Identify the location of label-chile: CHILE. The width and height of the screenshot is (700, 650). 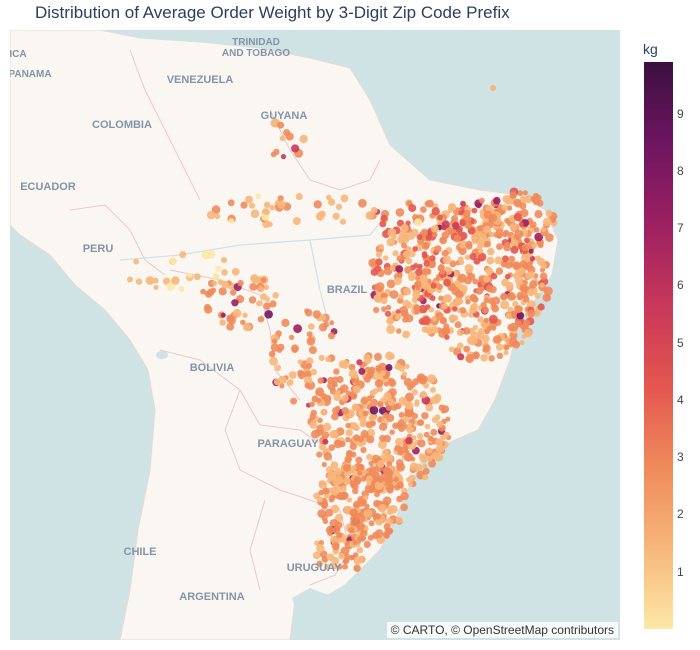
(140, 552).